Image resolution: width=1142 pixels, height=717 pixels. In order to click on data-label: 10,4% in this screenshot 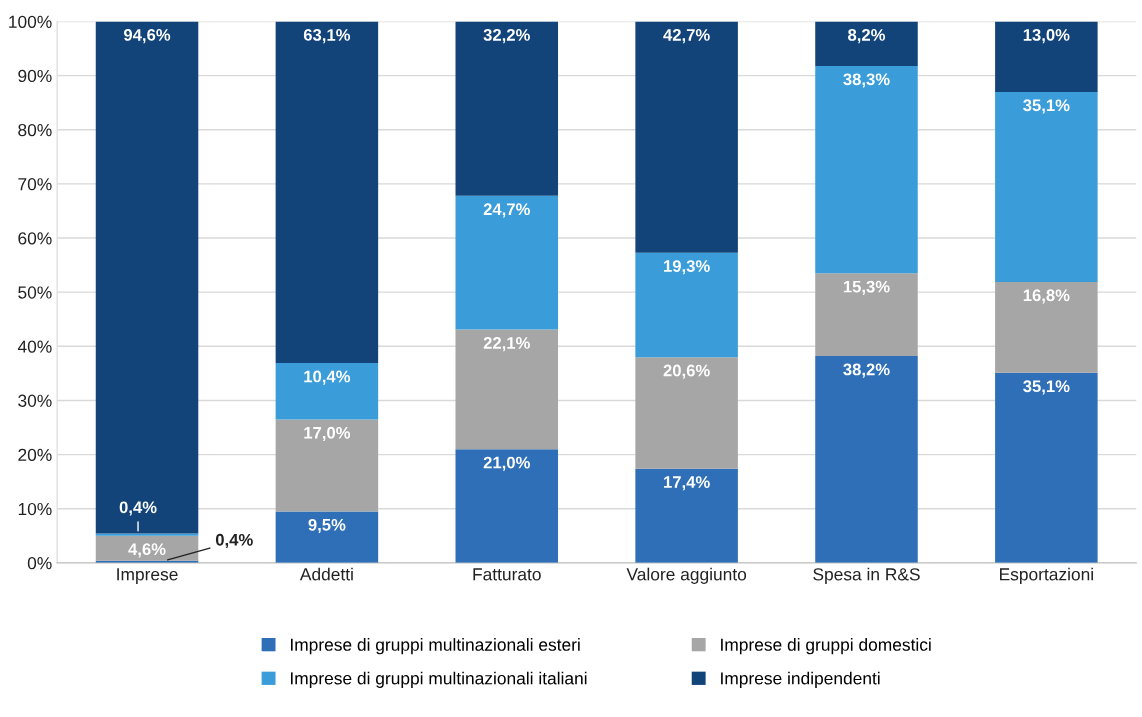, I will do `click(327, 377)`.